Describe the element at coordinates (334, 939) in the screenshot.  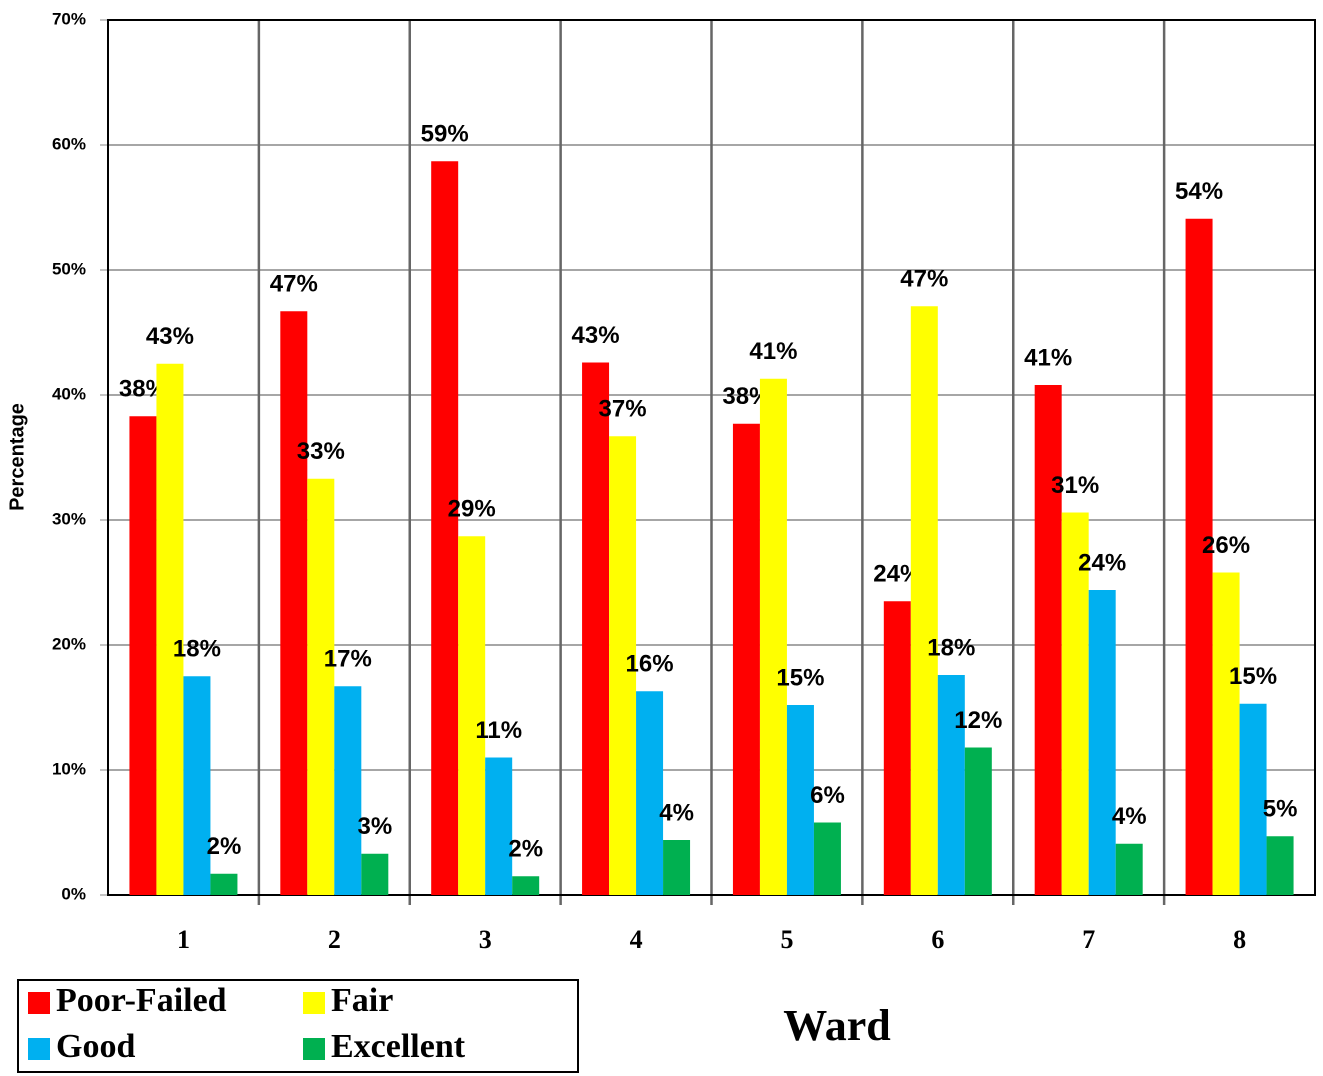
I see `x-tick-label: 2` at that location.